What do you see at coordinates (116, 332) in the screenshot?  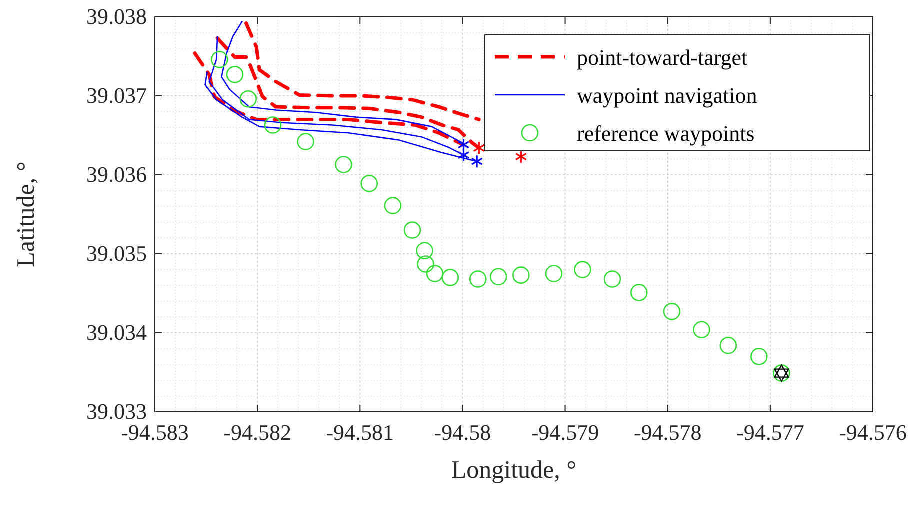 I see `y-tick-label: 39.034` at bounding box center [116, 332].